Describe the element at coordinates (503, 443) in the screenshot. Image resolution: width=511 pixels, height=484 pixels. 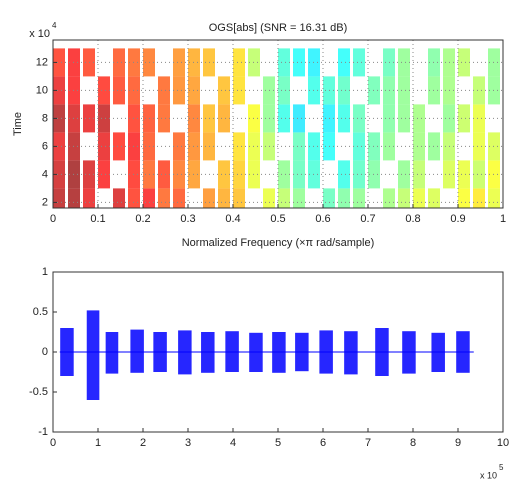
I see `x-tick-label: 10` at that location.